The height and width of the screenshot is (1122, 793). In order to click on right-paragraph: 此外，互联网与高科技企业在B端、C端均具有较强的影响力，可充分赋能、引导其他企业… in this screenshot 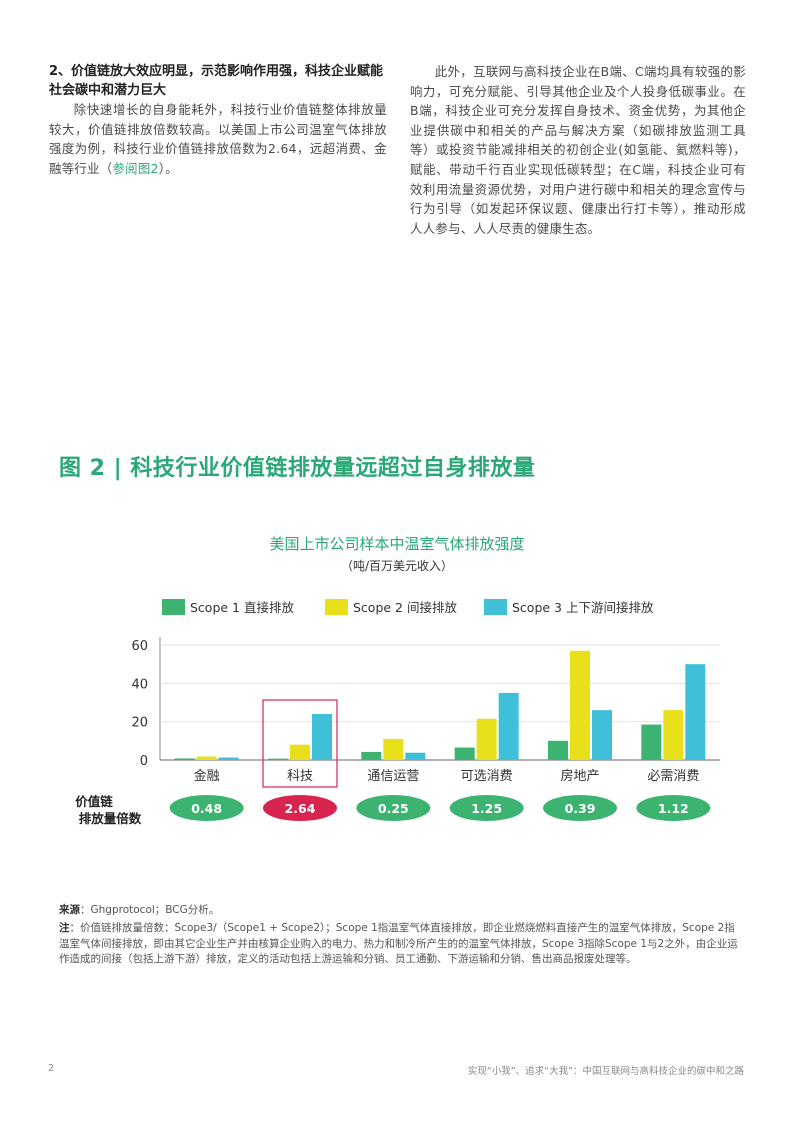, I will do `click(578, 150)`.